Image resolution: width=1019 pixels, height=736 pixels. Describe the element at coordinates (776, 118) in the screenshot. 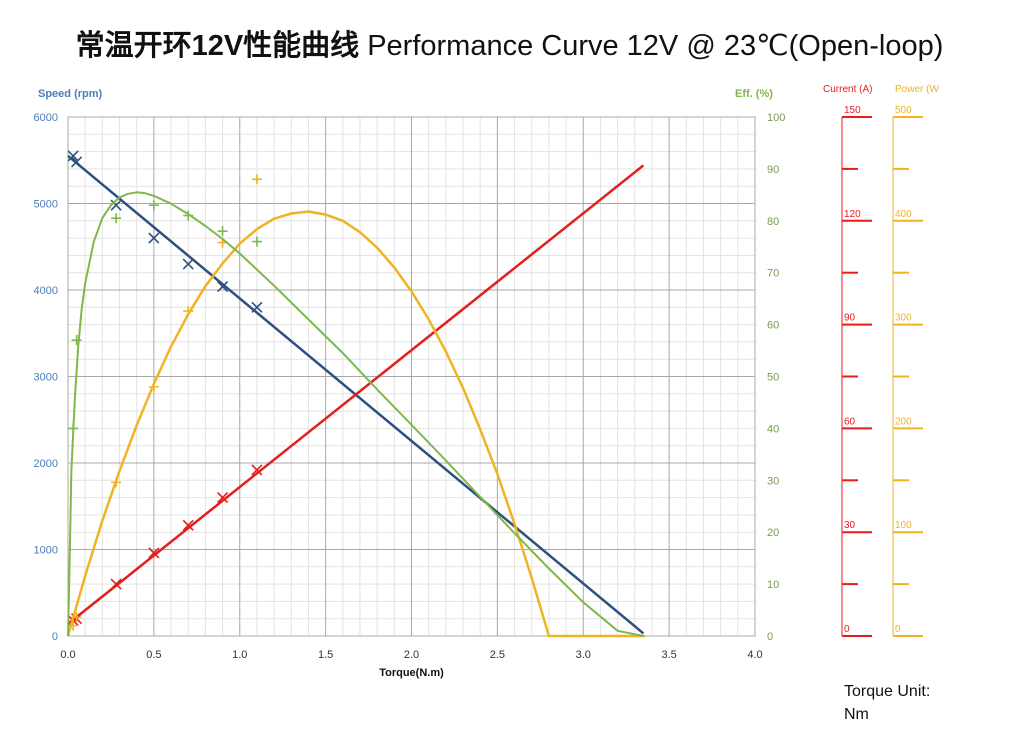

I see `efficiency-tick-label: 100` at that location.